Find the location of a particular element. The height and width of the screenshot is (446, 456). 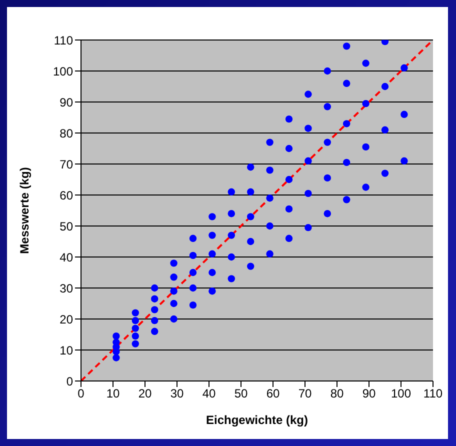

y-tick-label: 80 is located at coordinates (67, 133).